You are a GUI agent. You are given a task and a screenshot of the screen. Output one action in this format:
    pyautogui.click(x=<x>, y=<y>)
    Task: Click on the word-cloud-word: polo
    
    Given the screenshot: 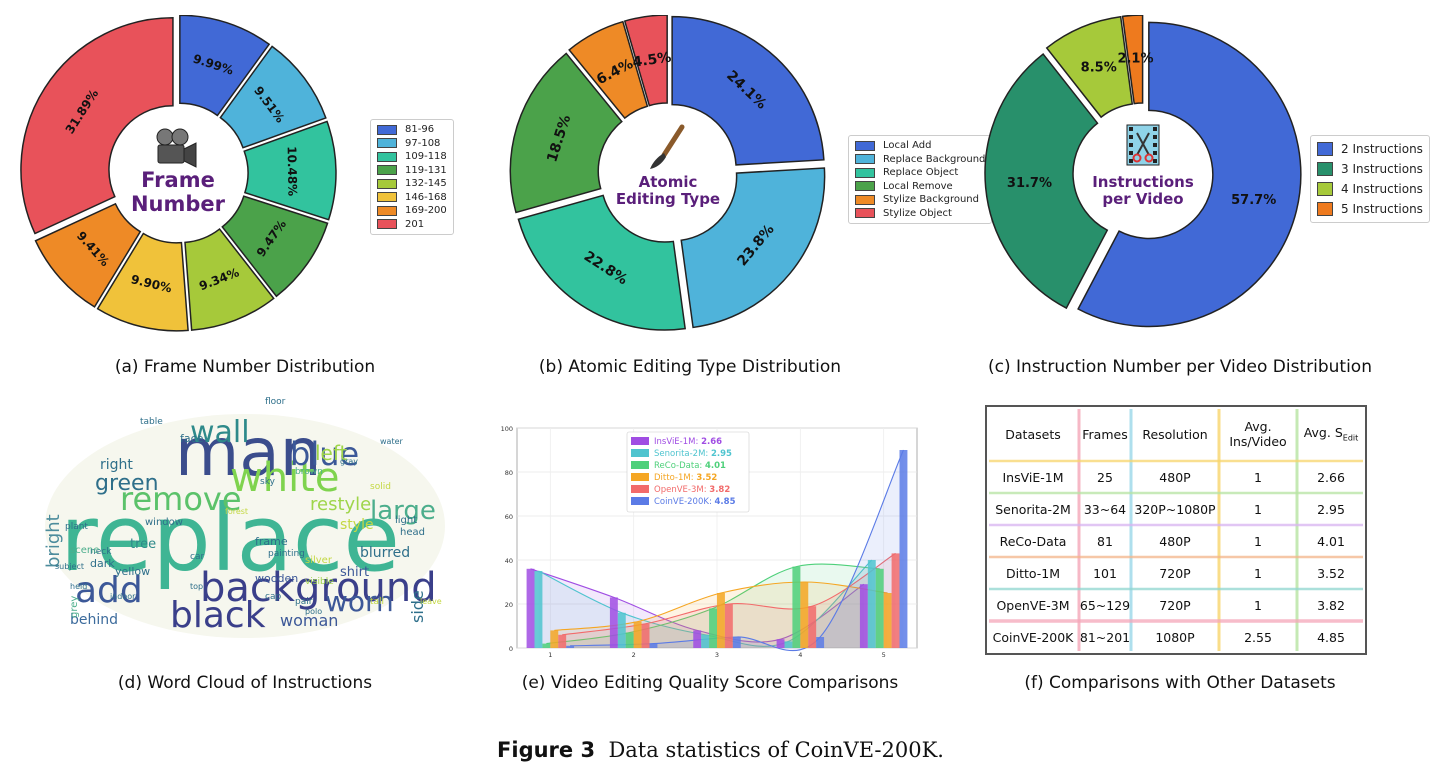 What is the action you would take?
    pyautogui.click(x=314, y=611)
    